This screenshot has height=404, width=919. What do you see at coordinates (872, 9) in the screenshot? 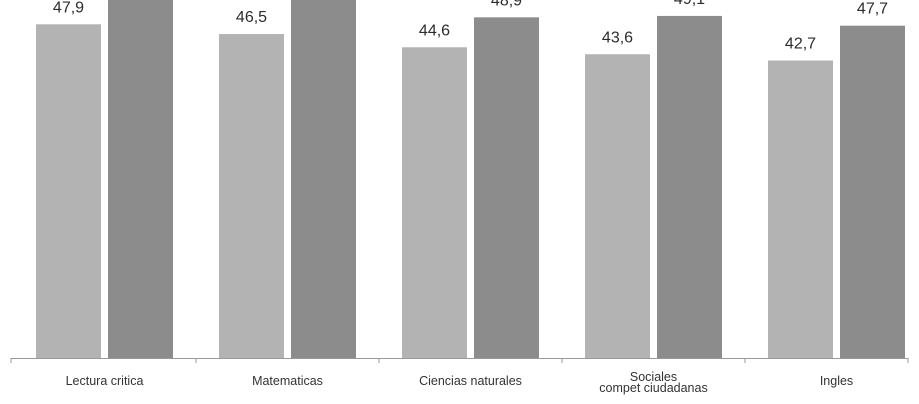
I see `data-label-2-5: 47,7` at bounding box center [872, 9].